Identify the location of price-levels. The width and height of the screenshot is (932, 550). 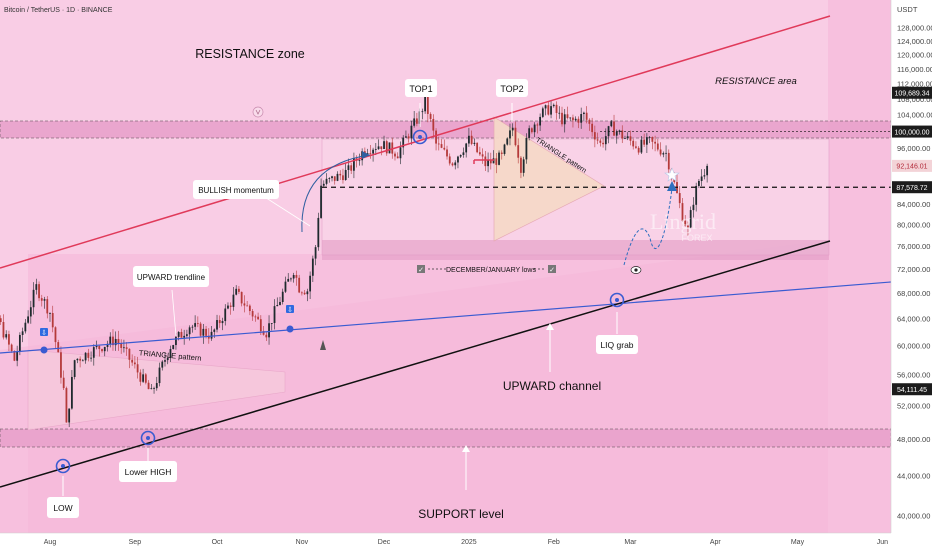
(606, 159).